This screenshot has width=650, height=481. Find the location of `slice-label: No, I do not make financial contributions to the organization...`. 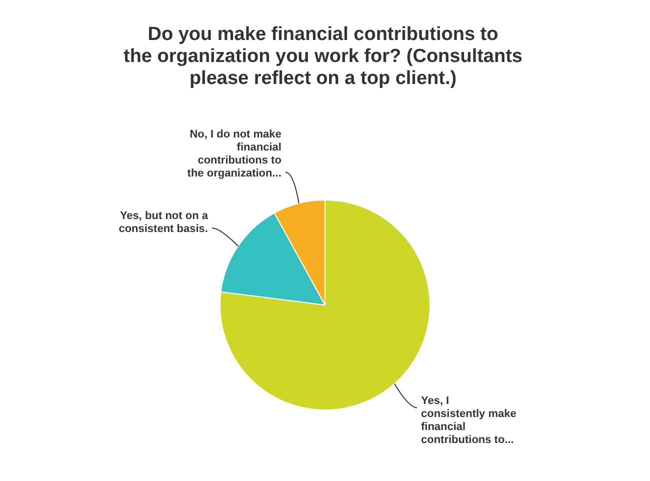

slice-label: No, I do not make financial contributions to the organization... is located at coordinates (234, 154).